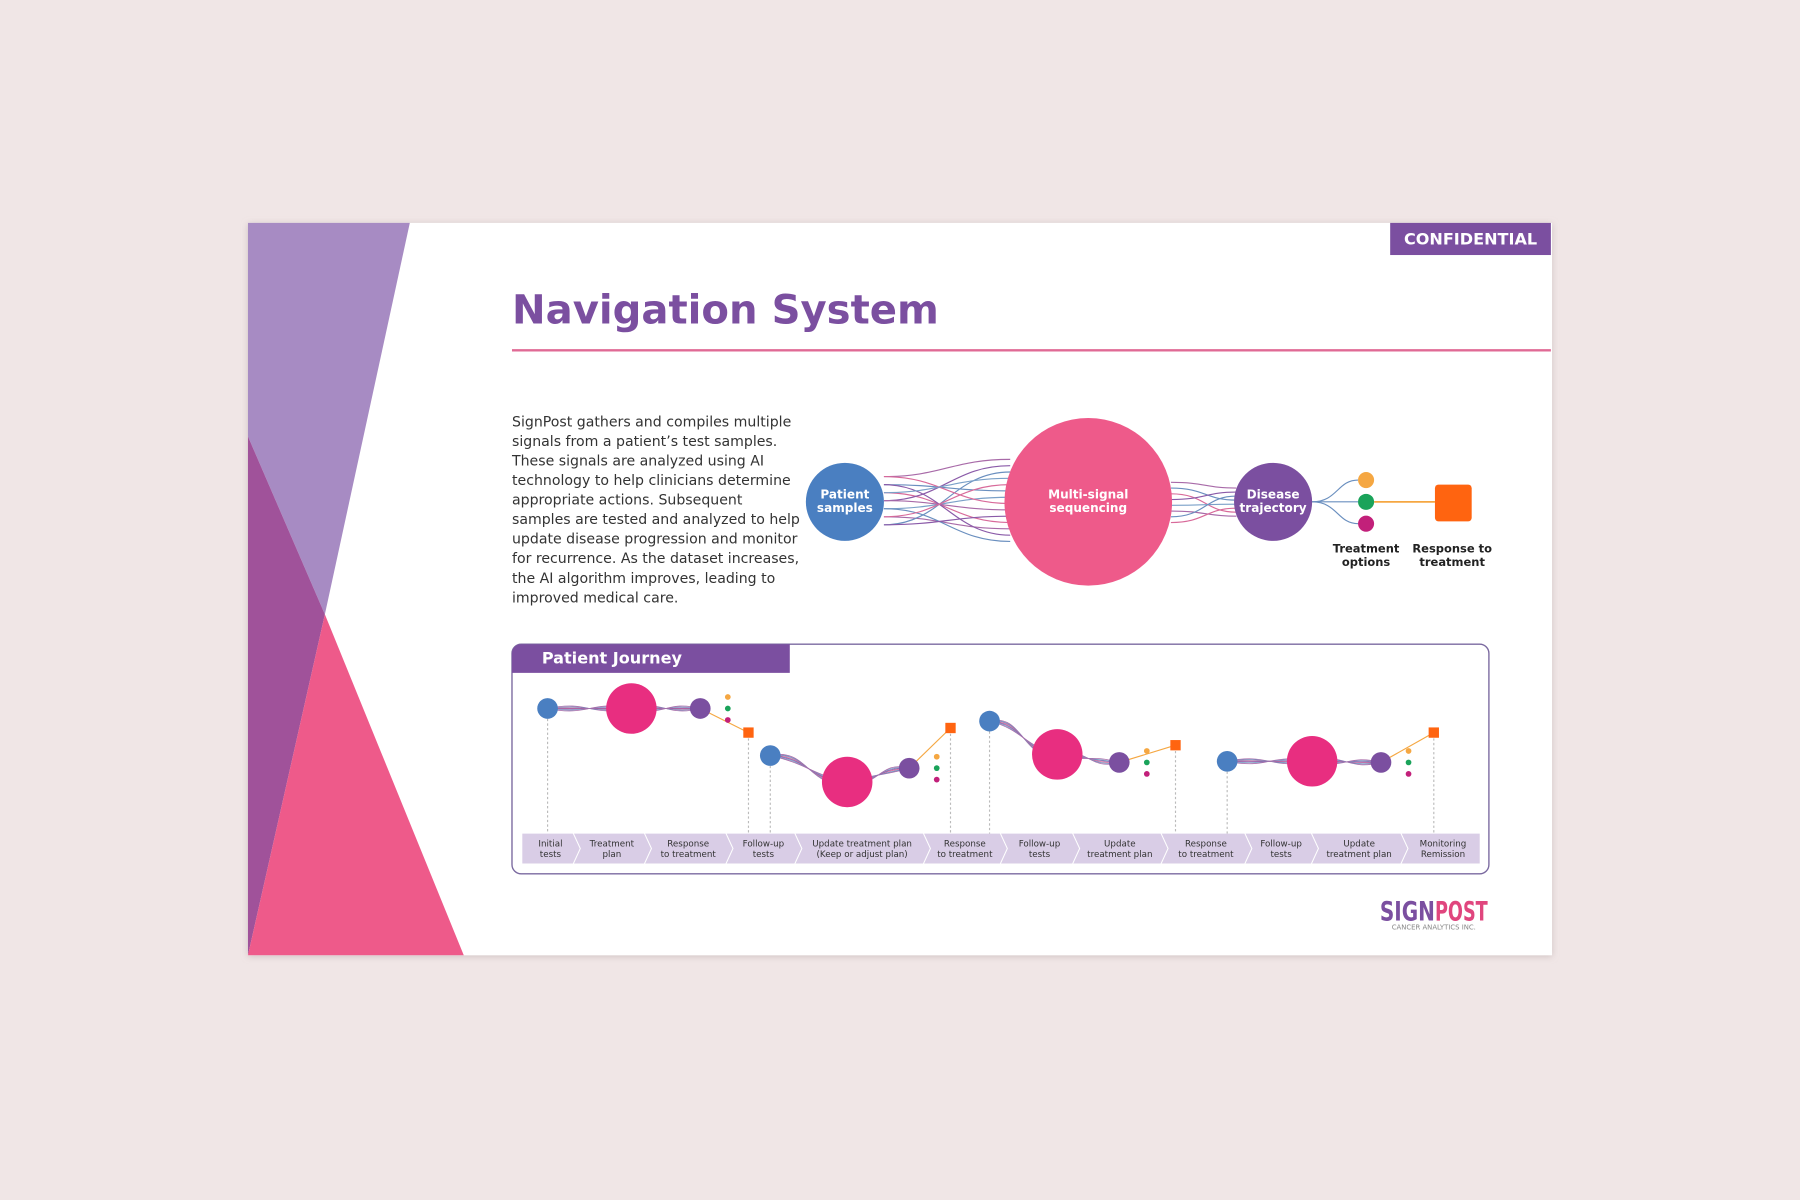 This screenshot has width=1800, height=1200. What do you see at coordinates (1443, 844) in the screenshot?
I see `step-label: Monitoring` at bounding box center [1443, 844].